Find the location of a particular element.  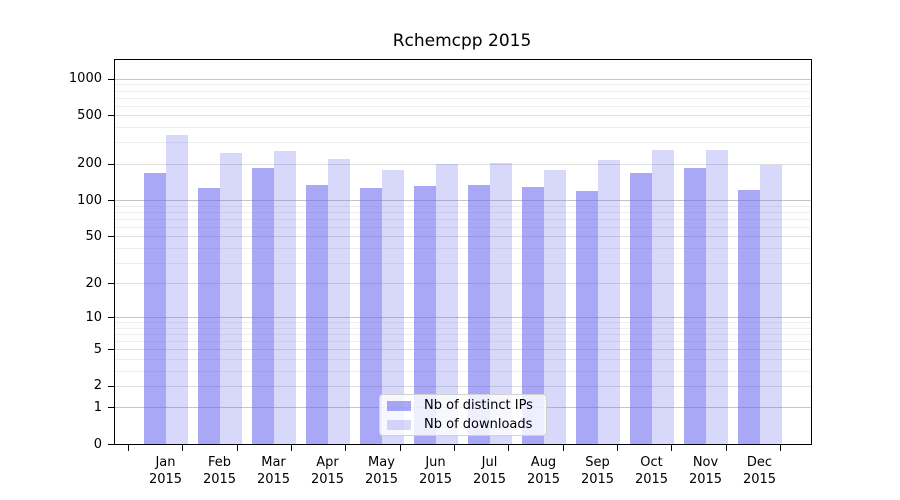

bar-may-downloads is located at coordinates (392, 306).